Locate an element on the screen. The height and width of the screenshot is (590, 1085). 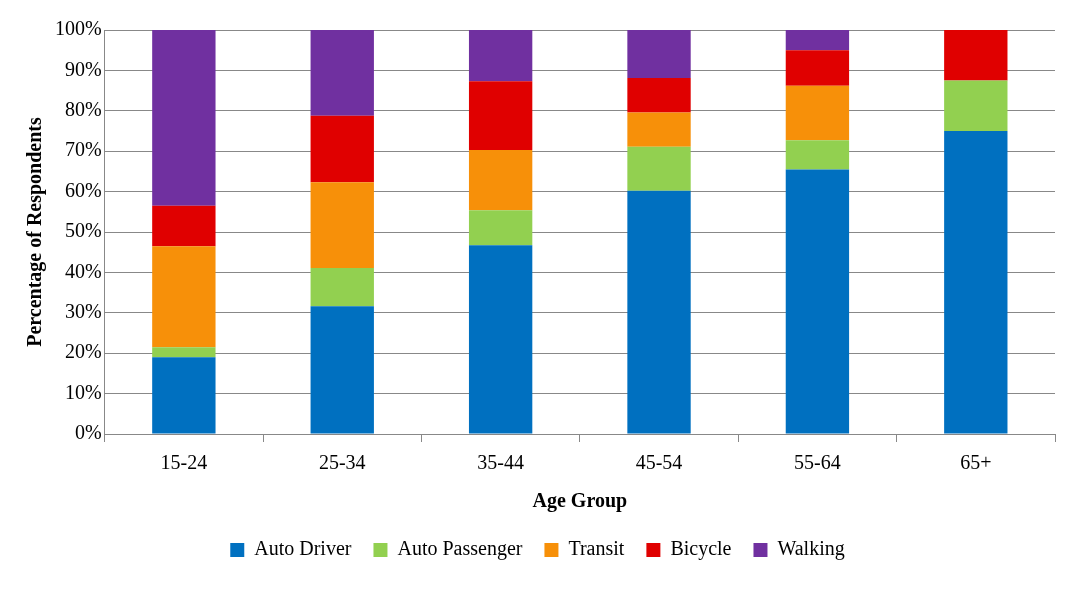
y-tick-label: 70% is located at coordinates (83, 149).